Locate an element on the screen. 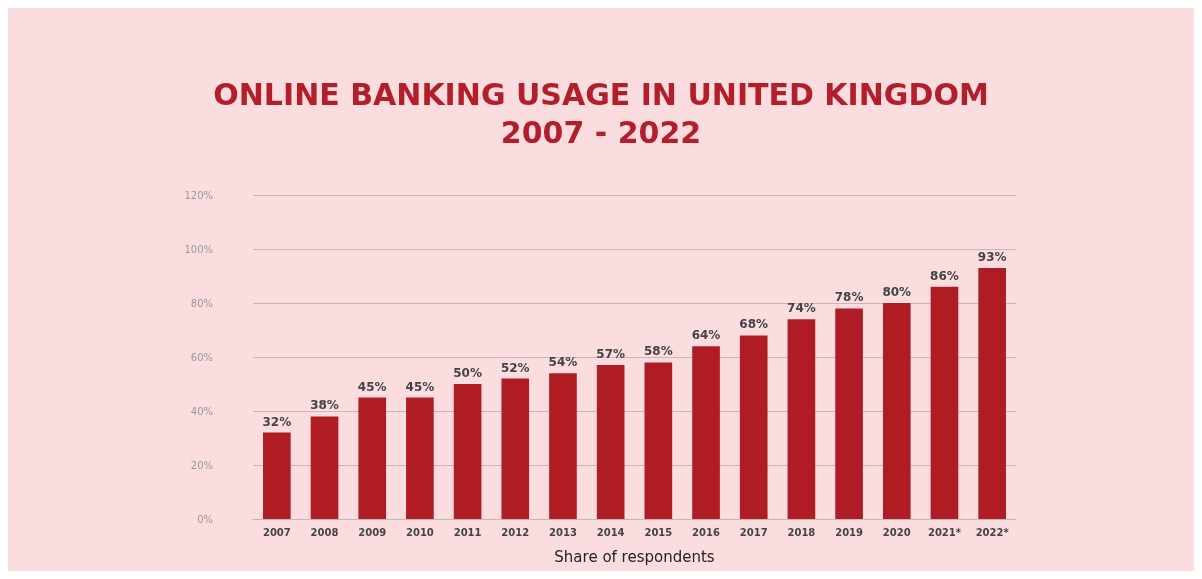 This screenshot has height=579, width=1202. y-tick-label: 120% is located at coordinates (198, 195).